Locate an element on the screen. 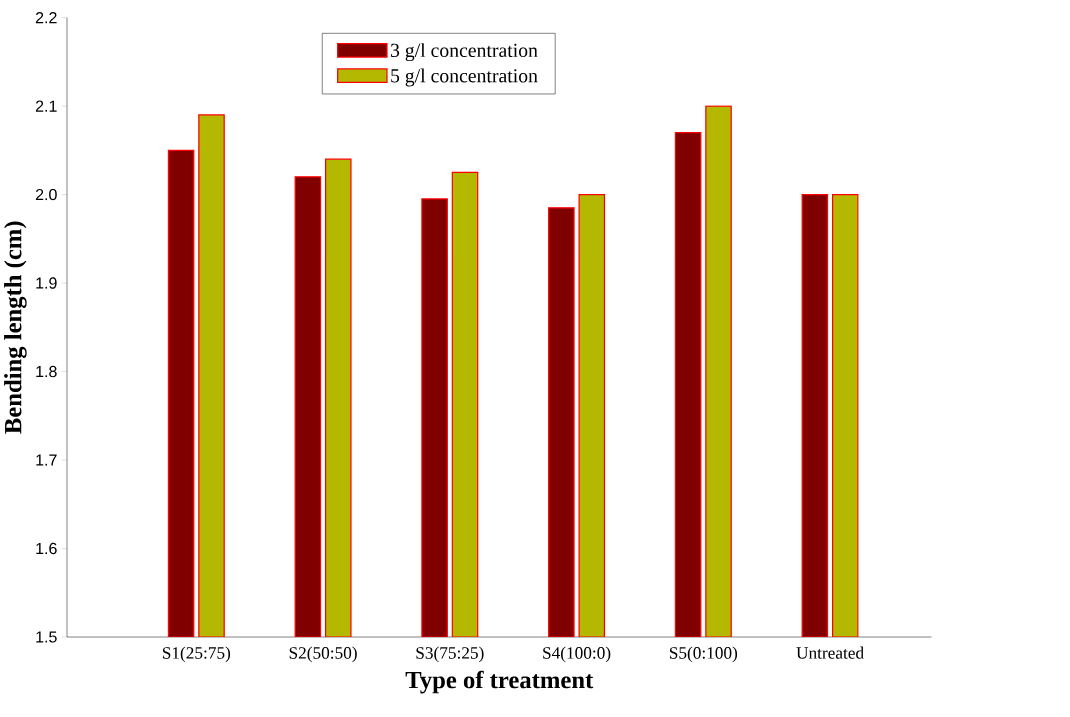  y-tick-label: 1.9 is located at coordinates (46, 283).